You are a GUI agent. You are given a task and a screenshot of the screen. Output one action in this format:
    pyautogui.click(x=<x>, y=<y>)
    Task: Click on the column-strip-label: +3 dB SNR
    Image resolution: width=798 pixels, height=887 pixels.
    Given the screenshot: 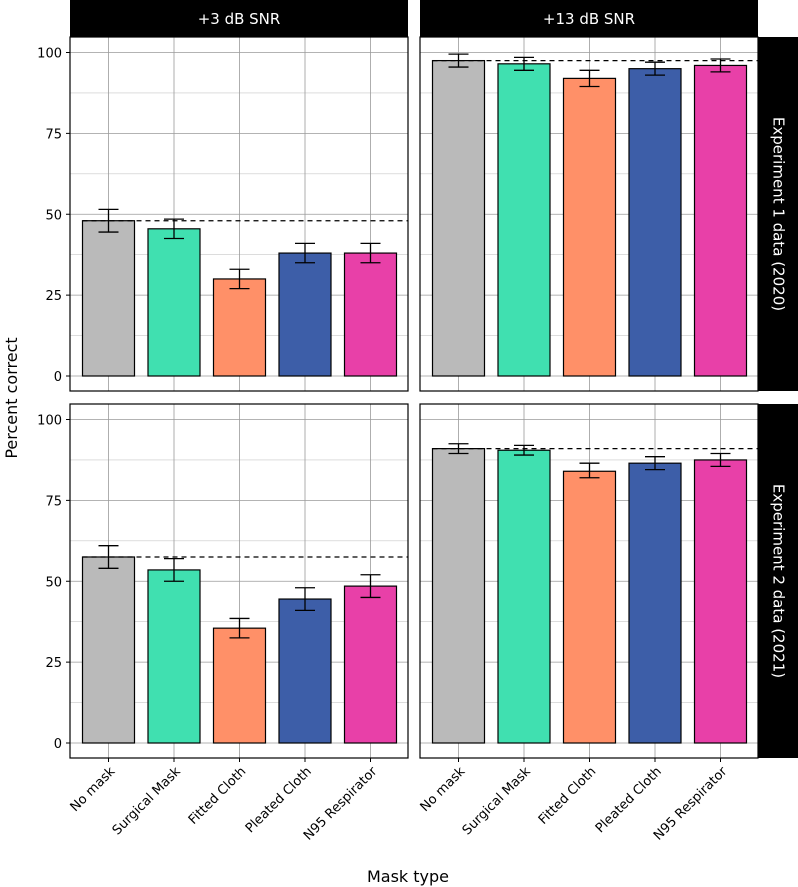 What is the action you would take?
    pyautogui.click(x=239, y=19)
    